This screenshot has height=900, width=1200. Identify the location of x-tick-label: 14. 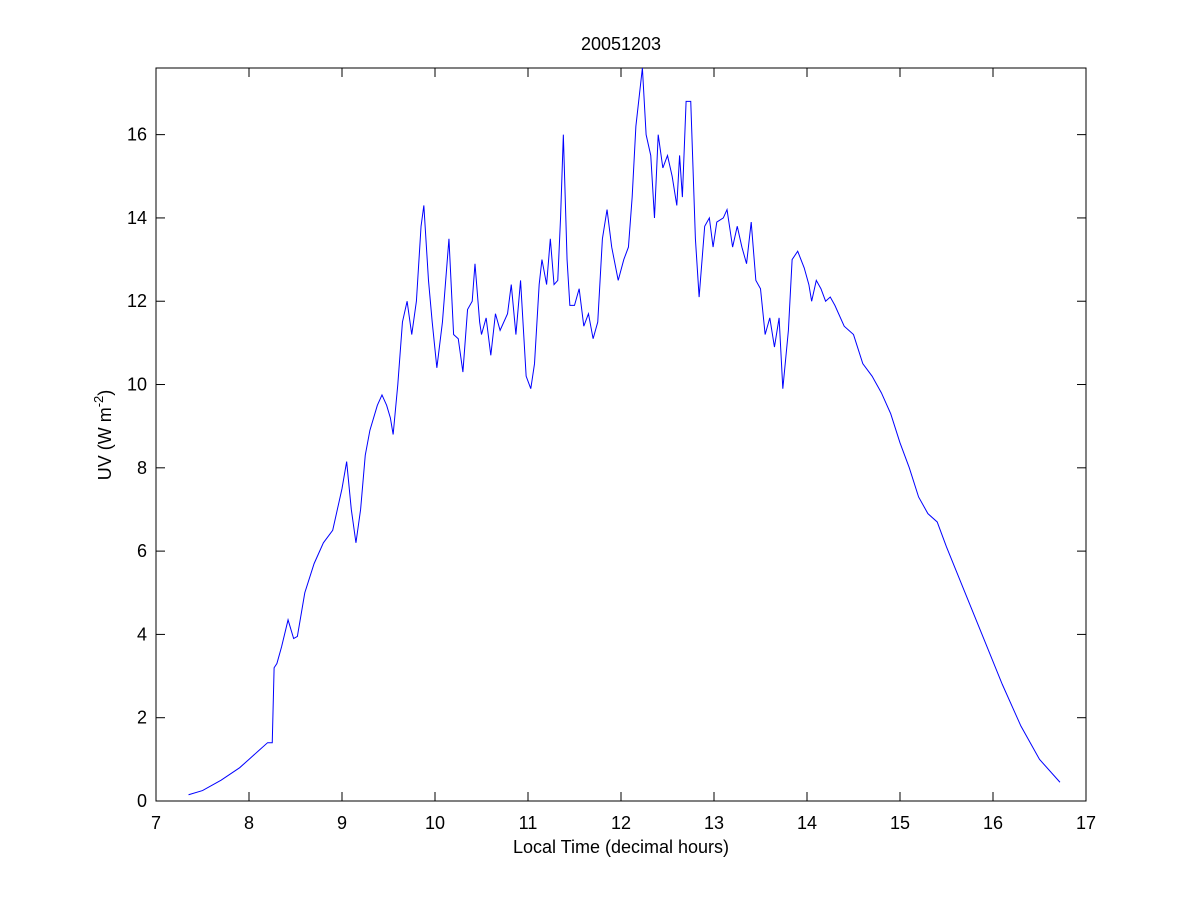
(807, 823).